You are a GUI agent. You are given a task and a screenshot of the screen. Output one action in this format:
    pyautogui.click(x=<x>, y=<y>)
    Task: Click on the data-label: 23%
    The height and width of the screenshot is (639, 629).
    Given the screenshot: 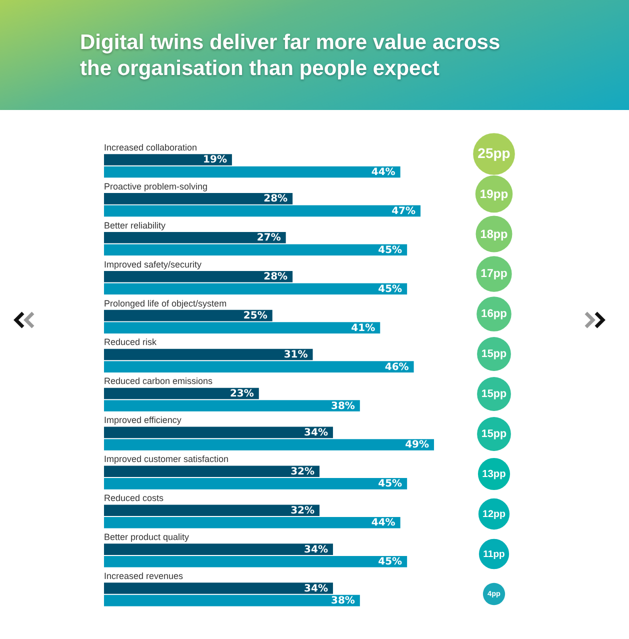 What is the action you would take?
    pyautogui.click(x=242, y=394)
    